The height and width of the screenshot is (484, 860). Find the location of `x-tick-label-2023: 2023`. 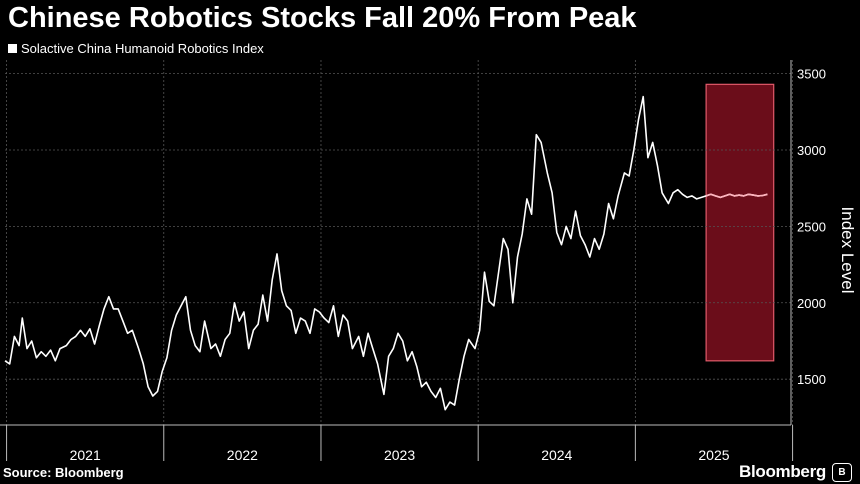

x-tick-label-2023: 2023 is located at coordinates (399, 455).